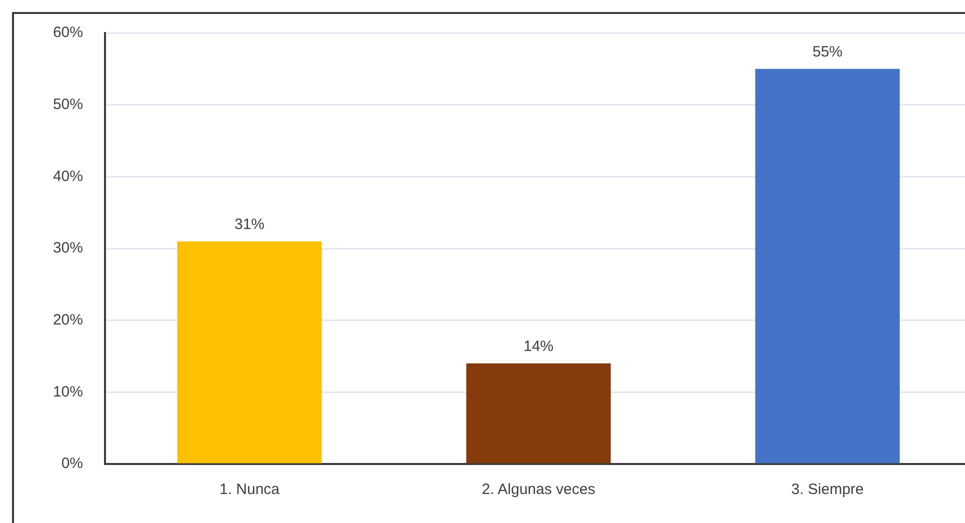 The width and height of the screenshot is (965, 523). What do you see at coordinates (67, 391) in the screenshot?
I see `y-tick-label: 10%` at bounding box center [67, 391].